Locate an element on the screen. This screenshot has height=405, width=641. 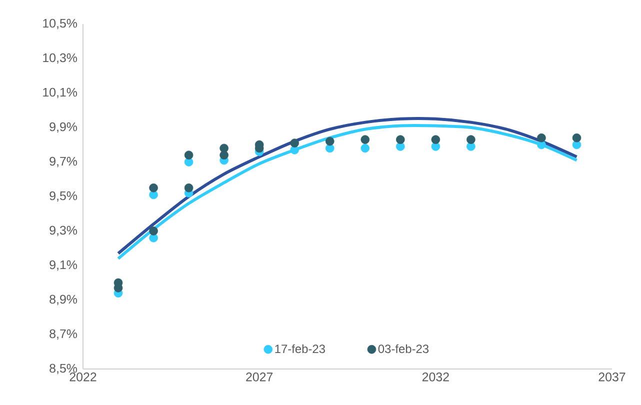
y-tick-label: 9,5% is located at coordinates (64, 196).